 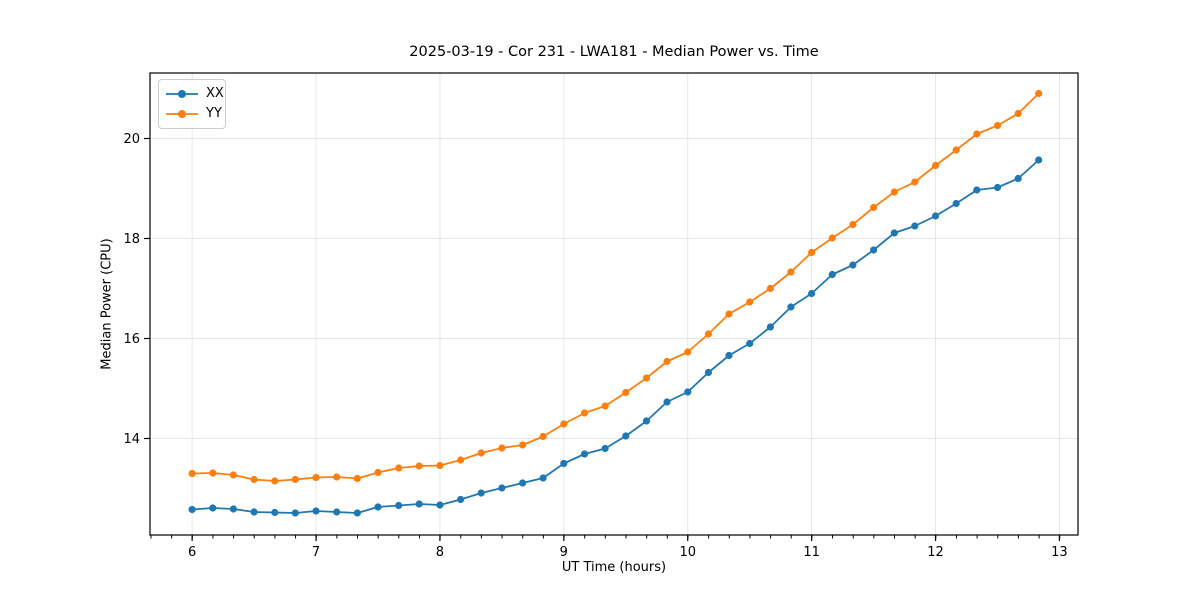 What do you see at coordinates (811, 552) in the screenshot?
I see `x-tick-label: 11` at bounding box center [811, 552].